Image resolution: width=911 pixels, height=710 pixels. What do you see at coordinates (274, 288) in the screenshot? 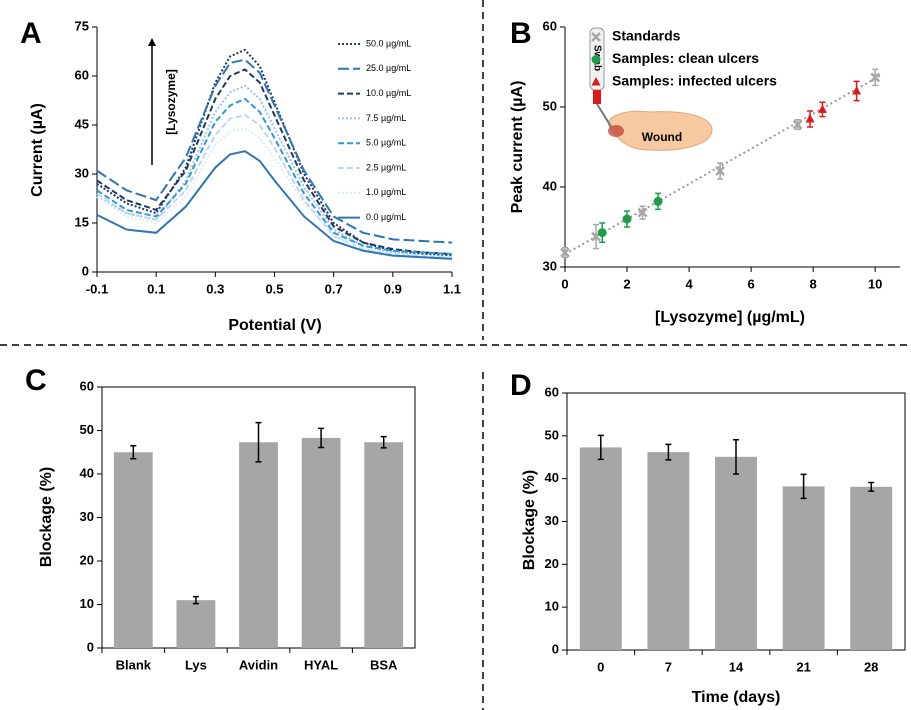
I see `x-tick-label: 0.5` at bounding box center [274, 288].